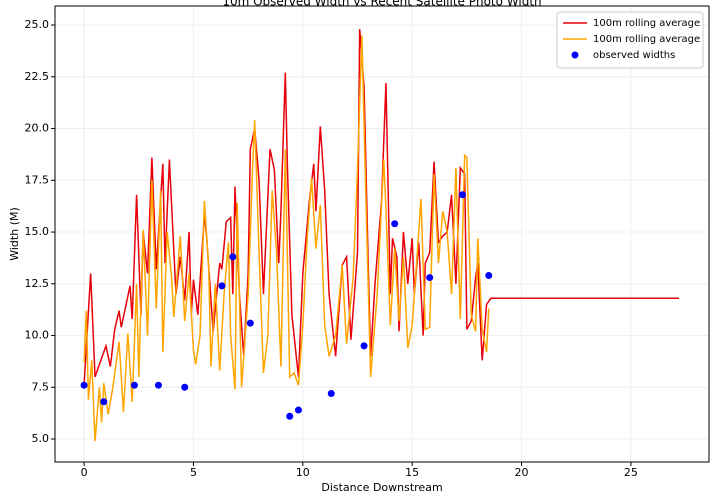 This screenshot has height=504, width=720. What do you see at coordinates (522, 472) in the screenshot?
I see `x-tick-label: 20` at bounding box center [522, 472].